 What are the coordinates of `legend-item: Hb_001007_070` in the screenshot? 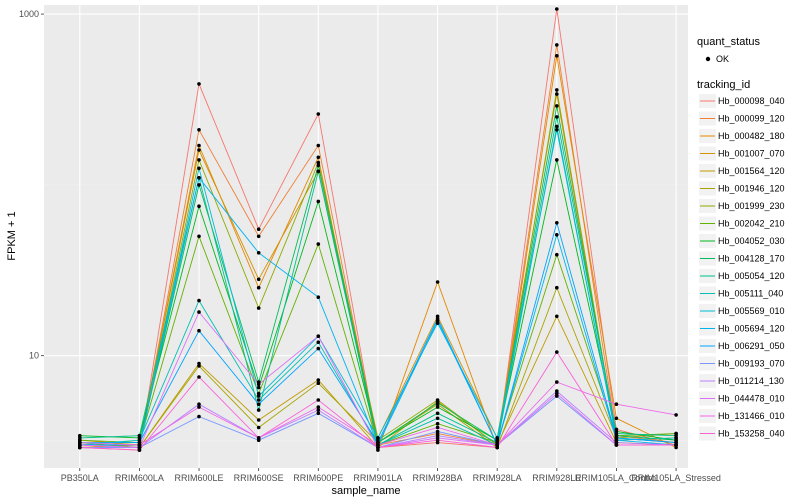 It's located at (742, 153).